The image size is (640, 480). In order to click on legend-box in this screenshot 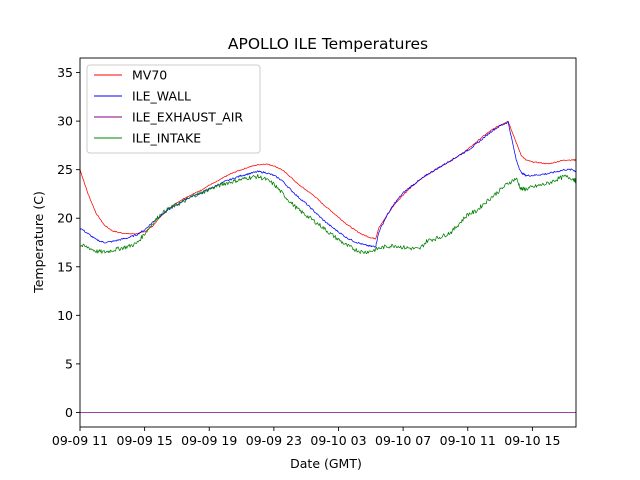, I will do `click(173, 109)`.